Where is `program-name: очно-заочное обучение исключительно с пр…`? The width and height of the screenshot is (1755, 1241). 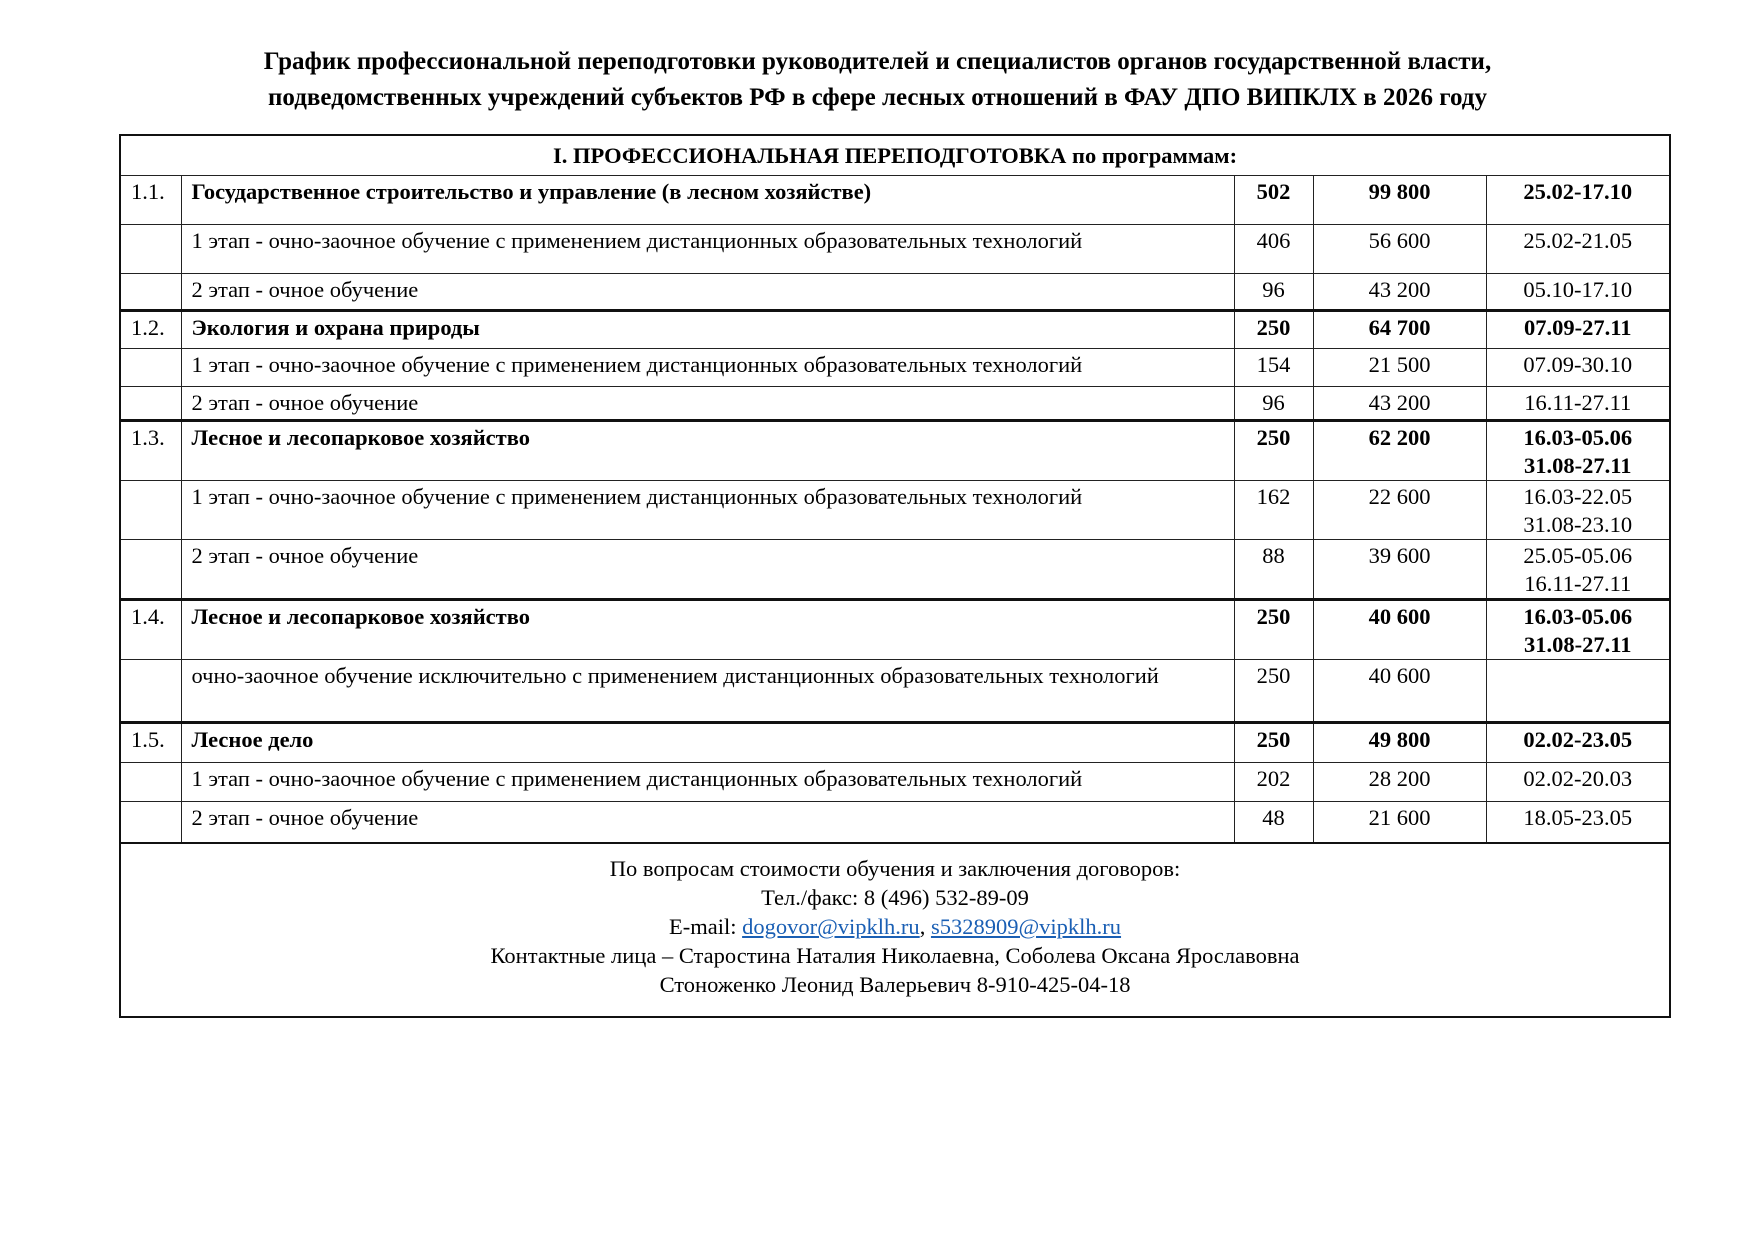
program-name: очно-заочное обучение исключительно с пр… is located at coordinates (707, 690).